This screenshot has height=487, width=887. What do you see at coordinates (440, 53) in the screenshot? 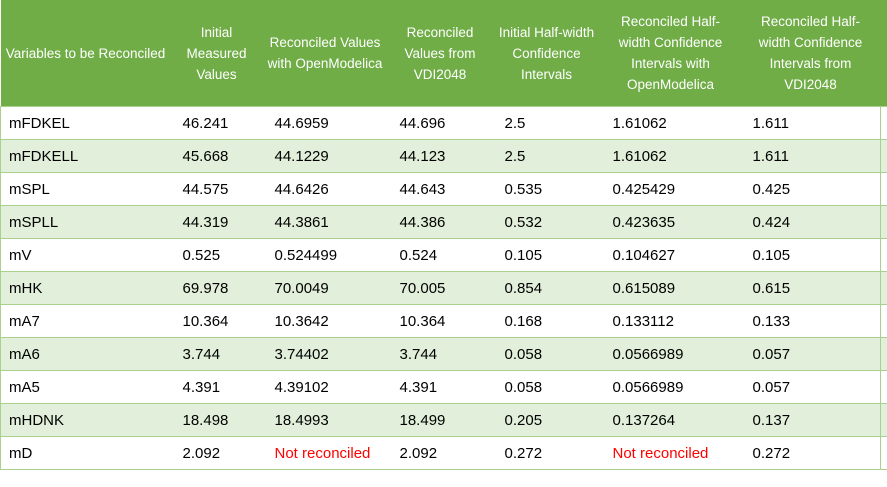
I see `column-header-reconciled-values-vdi2048: Reconciled Values from VDI2048` at bounding box center [440, 53].